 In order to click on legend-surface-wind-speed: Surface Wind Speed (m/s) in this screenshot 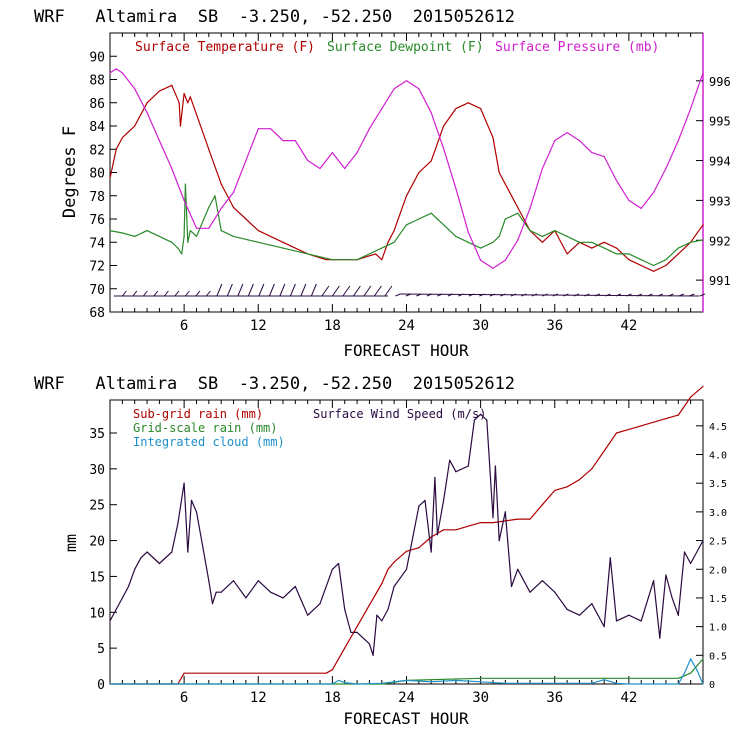, I will do `click(399, 414)`.